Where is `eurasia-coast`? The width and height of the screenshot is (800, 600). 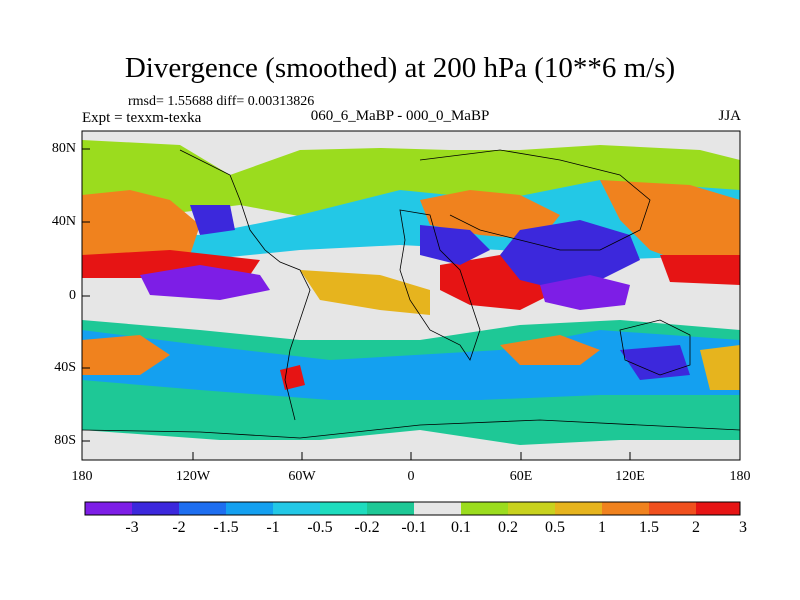
eurasia-coast is located at coordinates (535, 200).